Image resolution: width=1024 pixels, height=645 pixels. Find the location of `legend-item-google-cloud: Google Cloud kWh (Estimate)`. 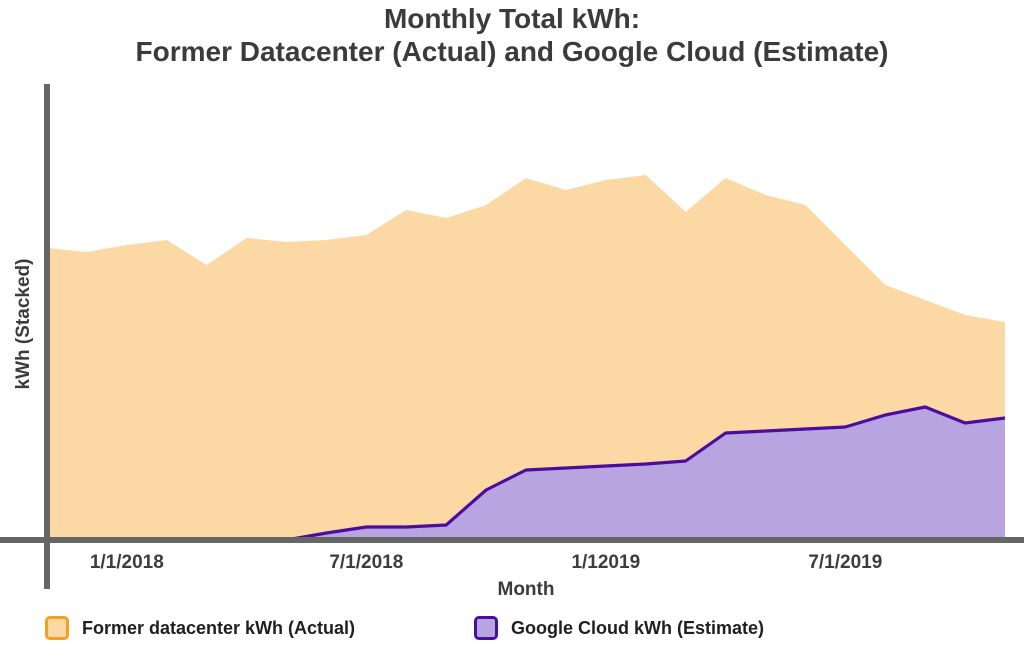

legend-item-google-cloud: Google Cloud kWh (Estimate) is located at coordinates (619, 628).